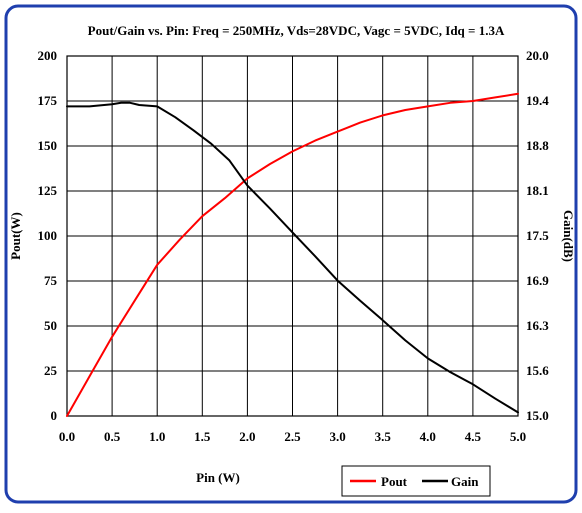  I want to click on right-y-tick-label: 15.6, so click(537, 370).